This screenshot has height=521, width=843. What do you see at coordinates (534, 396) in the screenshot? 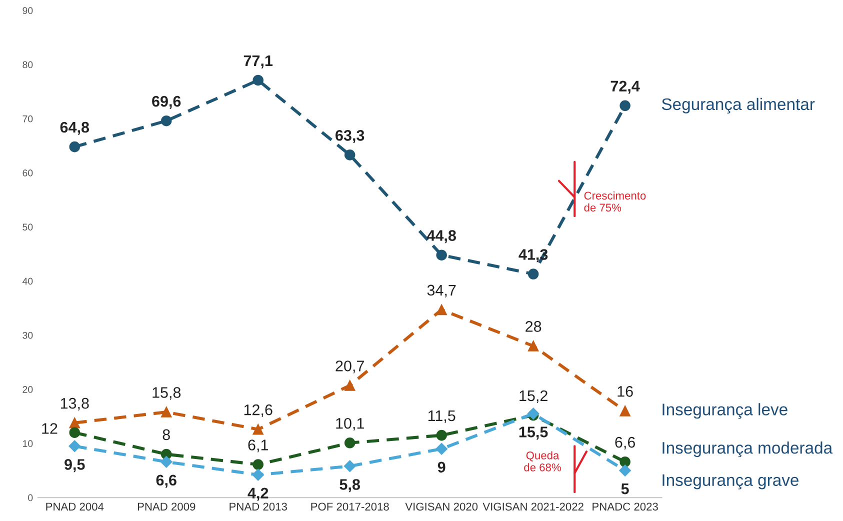
I see `data-label: 15,2` at bounding box center [534, 396].